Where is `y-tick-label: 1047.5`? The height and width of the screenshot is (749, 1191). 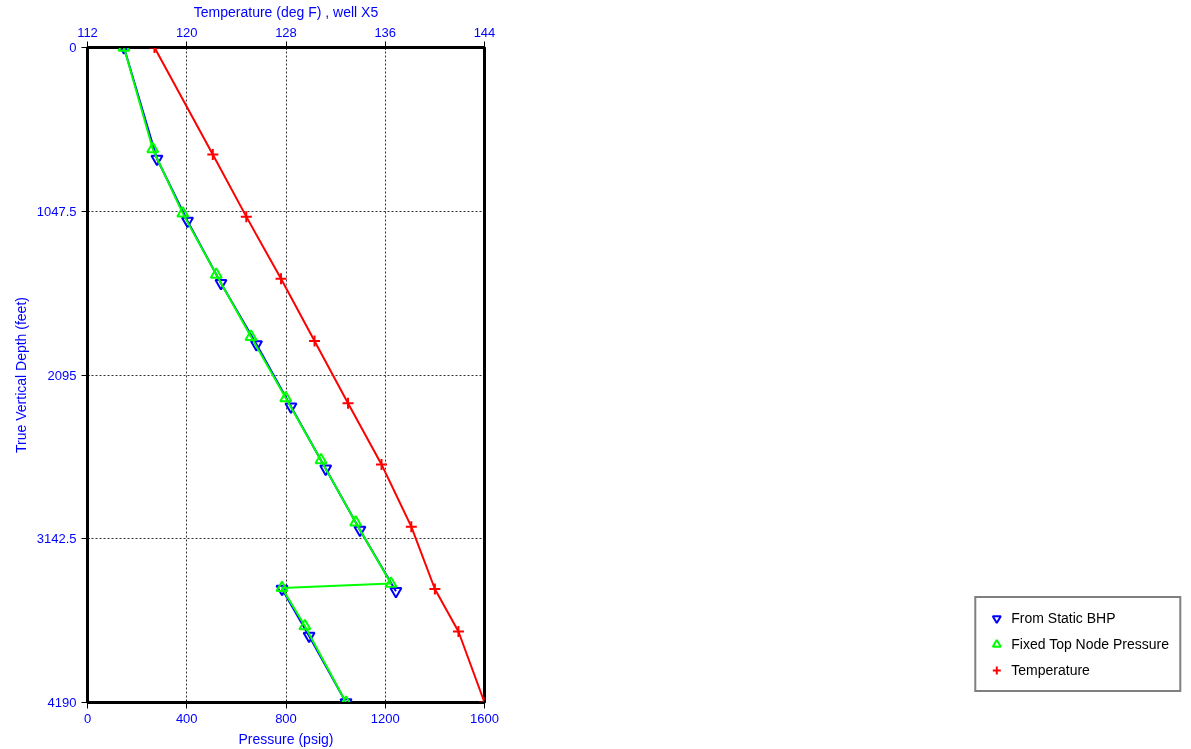
y-tick-label: 1047.5 is located at coordinates (56, 211).